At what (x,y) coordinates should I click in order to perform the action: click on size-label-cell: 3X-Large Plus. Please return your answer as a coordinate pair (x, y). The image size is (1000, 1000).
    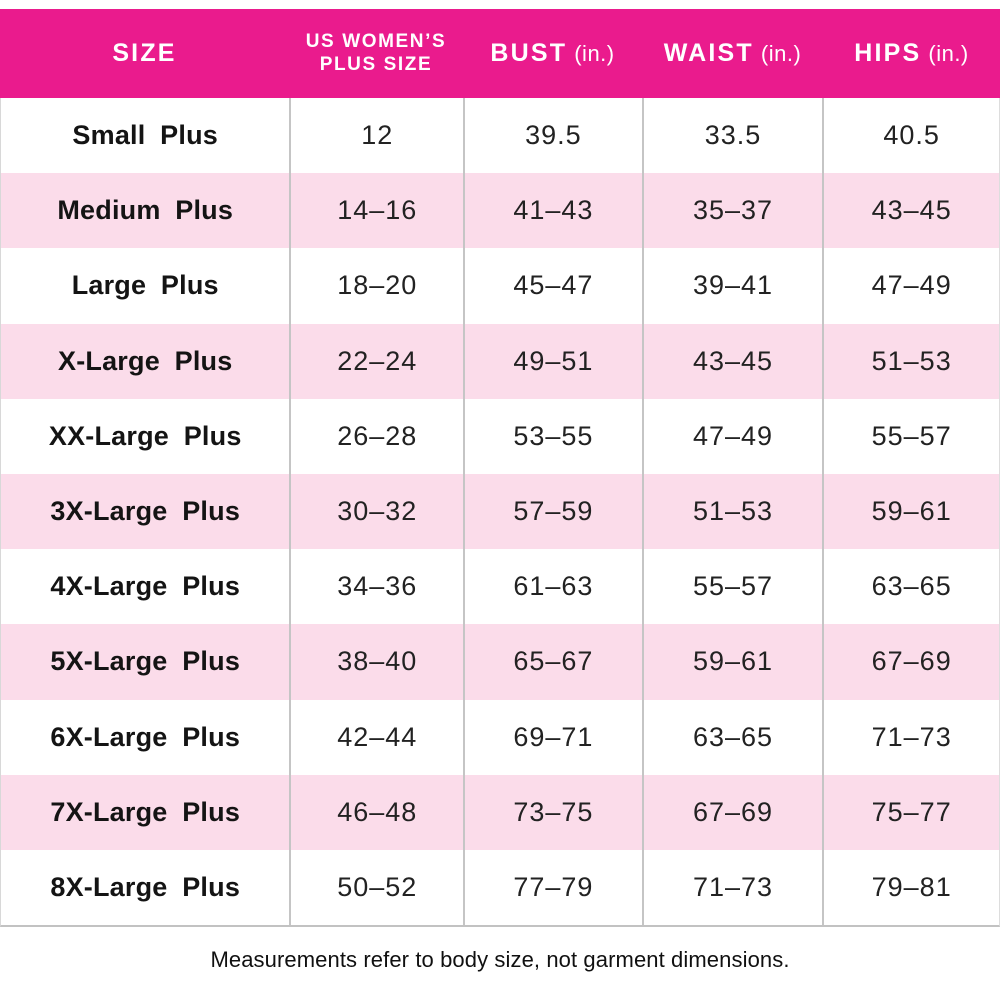
    Looking at the image, I should click on (145, 511).